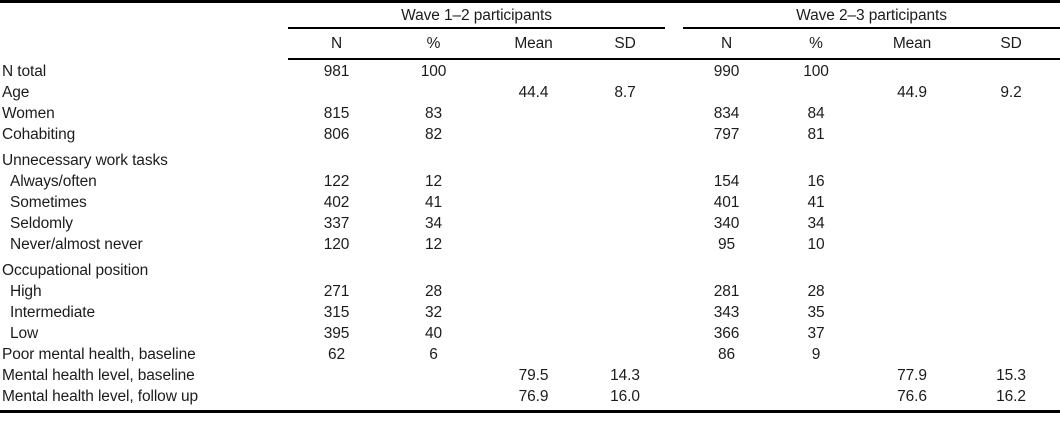 The image size is (1060, 422). Describe the element at coordinates (533, 92) in the screenshot. I see `table-cell: 44.4` at that location.